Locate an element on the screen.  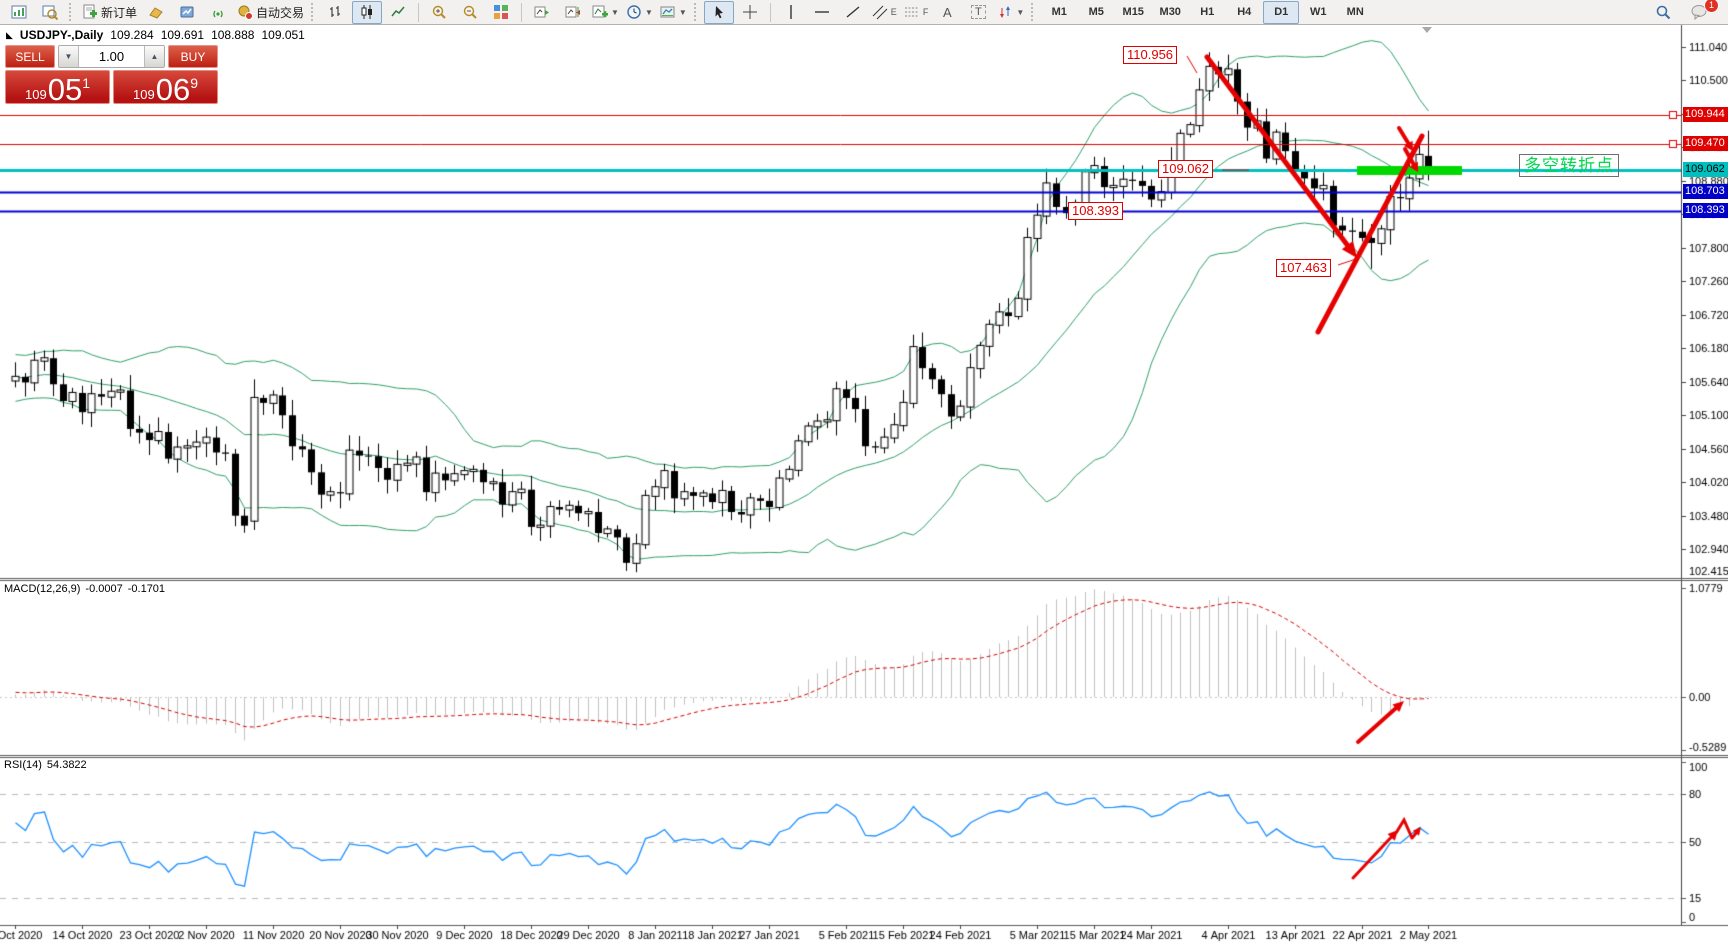
text-tool: A is located at coordinates (947, 12).